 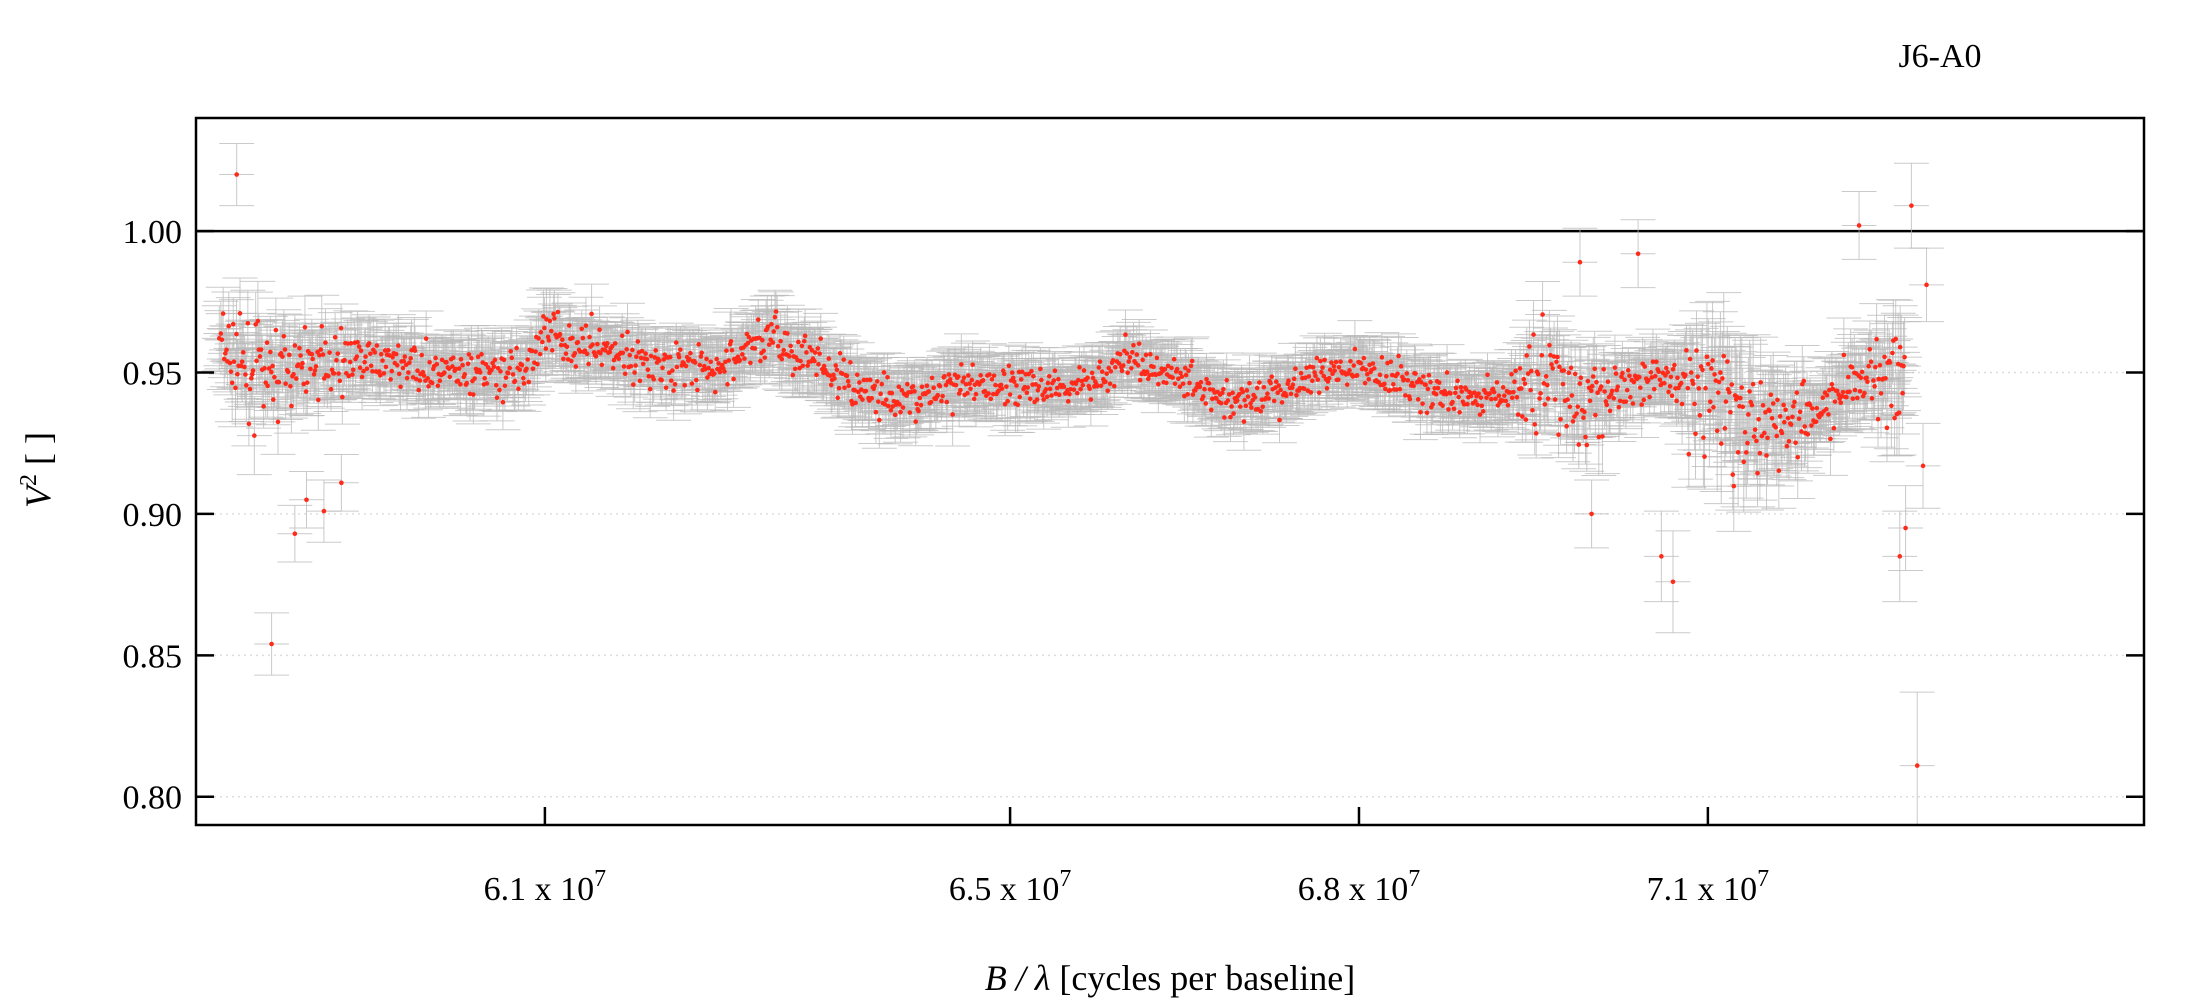 I want to click on x-tick-label: 6.5 x 10⁷, so click(x=1010, y=887).